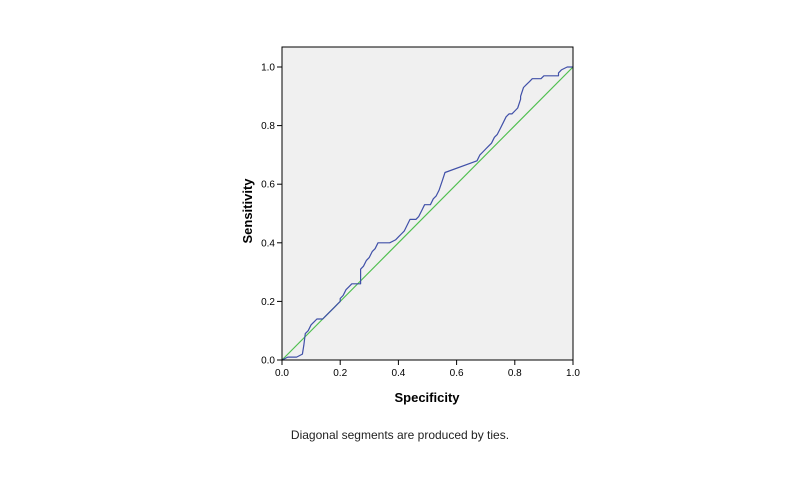 This screenshot has width=800, height=492. Describe the element at coordinates (457, 373) in the screenshot. I see `x-tick-label: 0.6` at that location.